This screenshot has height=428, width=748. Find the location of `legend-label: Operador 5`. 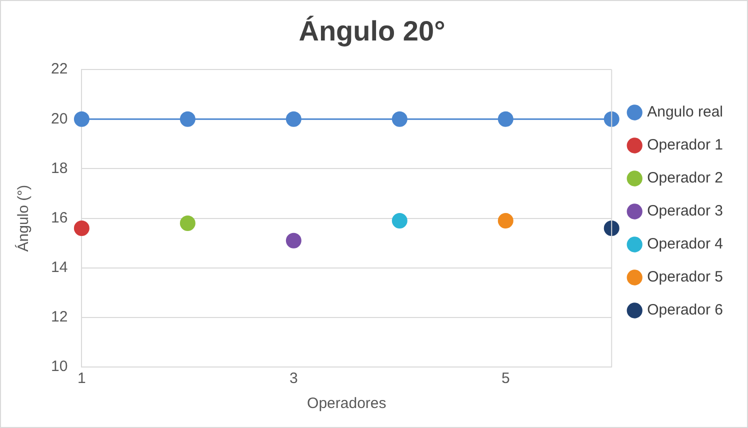

legend-label: Operador 5 is located at coordinates (685, 277).